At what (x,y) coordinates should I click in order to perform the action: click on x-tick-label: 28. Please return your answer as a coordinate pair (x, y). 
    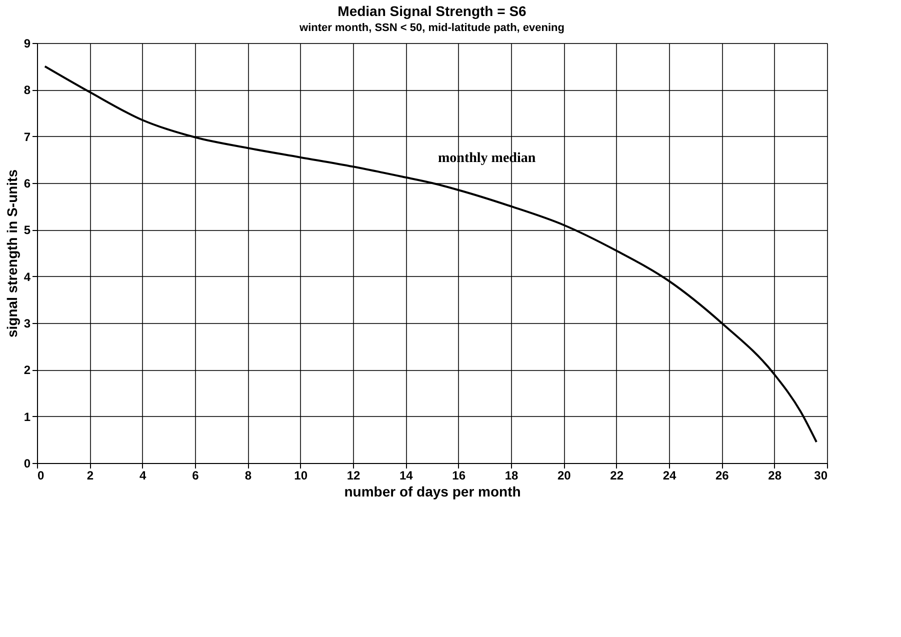
    Looking at the image, I should click on (775, 475).